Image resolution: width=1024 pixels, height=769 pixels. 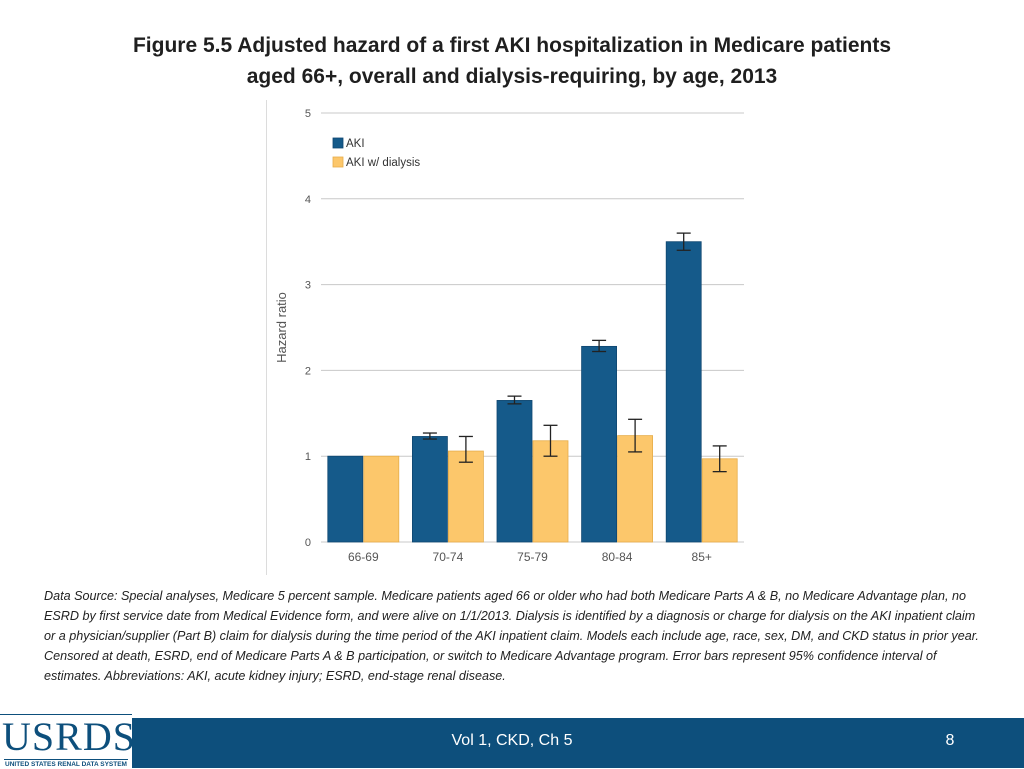 What do you see at coordinates (308, 114) in the screenshot?
I see `y-tick-label: 5` at bounding box center [308, 114].